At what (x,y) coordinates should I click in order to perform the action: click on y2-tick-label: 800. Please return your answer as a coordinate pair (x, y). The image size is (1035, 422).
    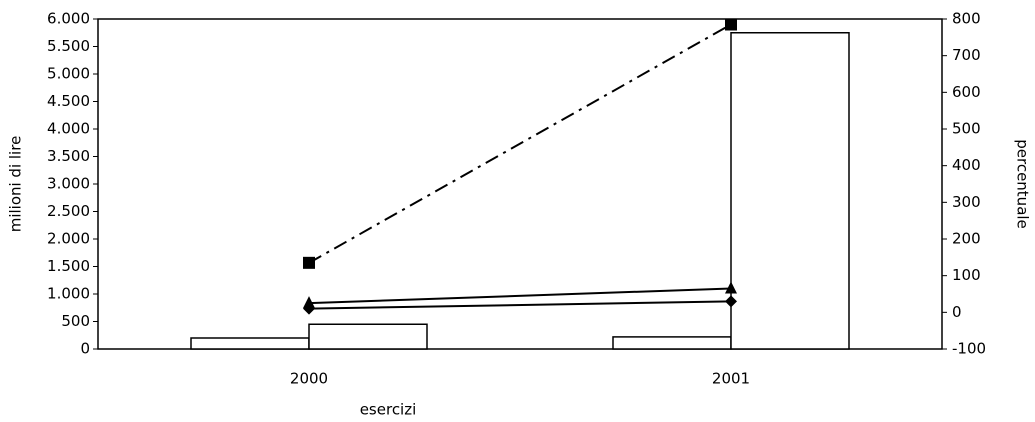
    Looking at the image, I should click on (966, 19).